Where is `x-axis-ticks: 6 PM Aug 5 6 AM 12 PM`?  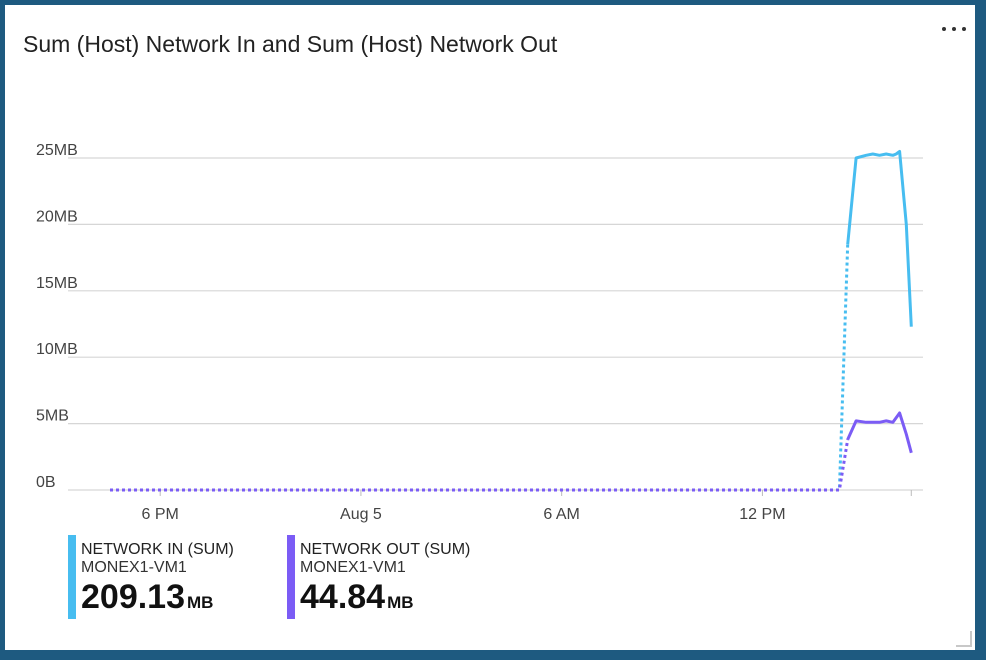
x-axis-ticks: 6 PM Aug 5 6 AM 12 PM is located at coordinates (527, 506).